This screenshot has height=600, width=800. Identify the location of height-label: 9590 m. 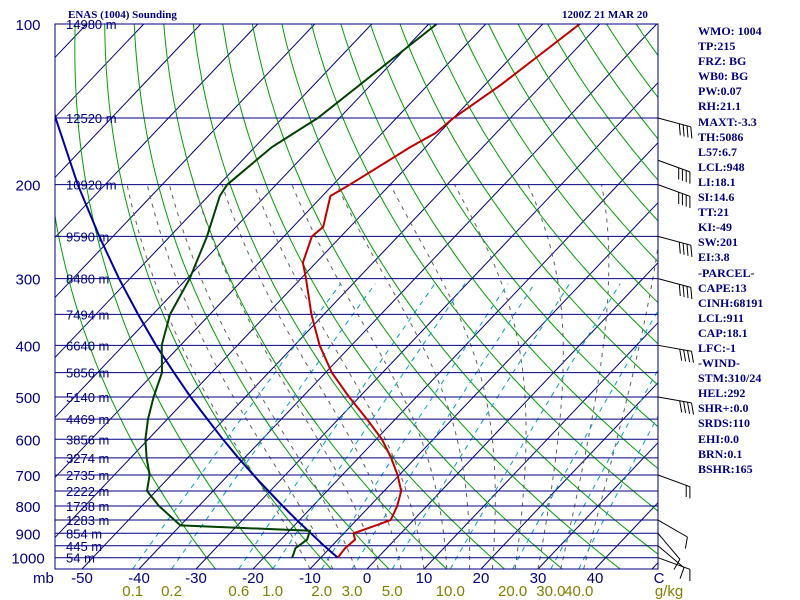
(87, 236).